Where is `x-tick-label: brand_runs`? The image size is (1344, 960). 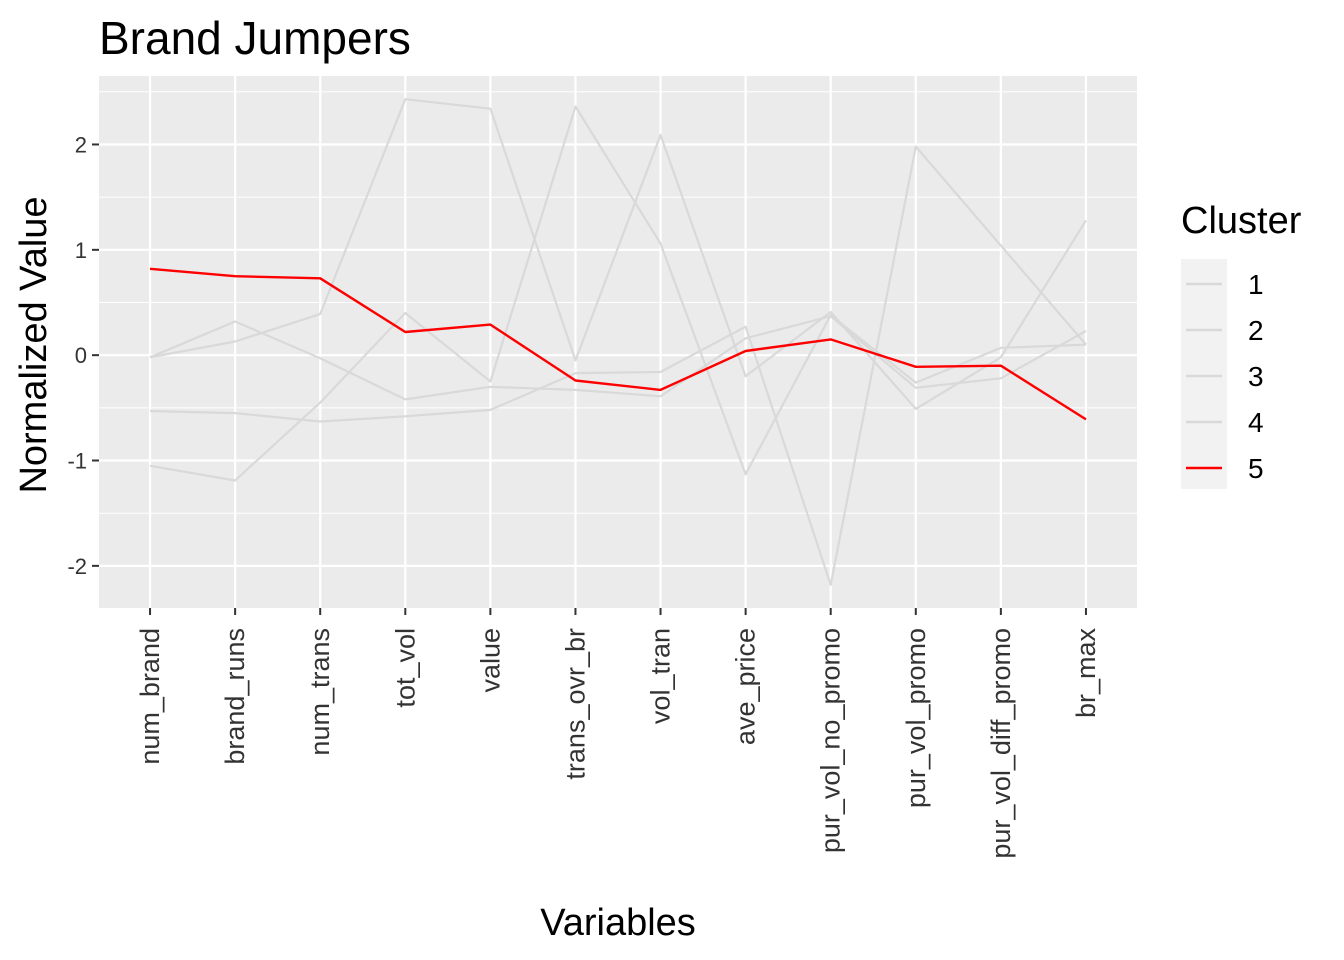
x-tick-label: brand_runs is located at coordinates (235, 696).